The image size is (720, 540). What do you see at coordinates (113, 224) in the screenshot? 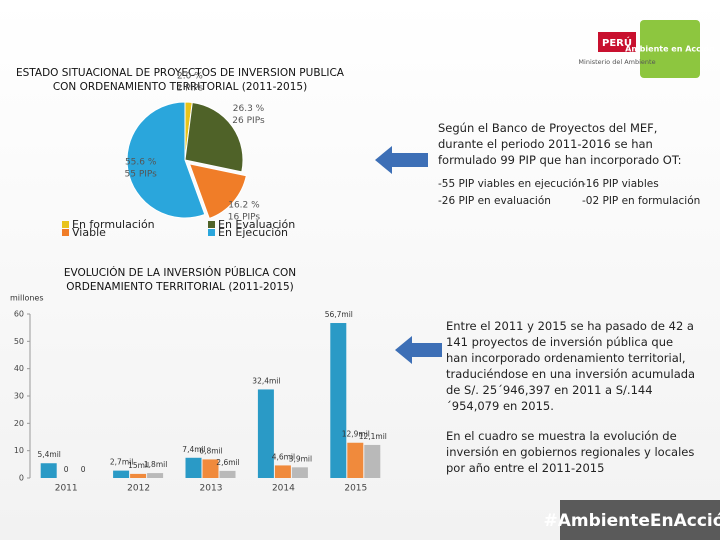
I see `legend-label: En formulación` at bounding box center [113, 224].